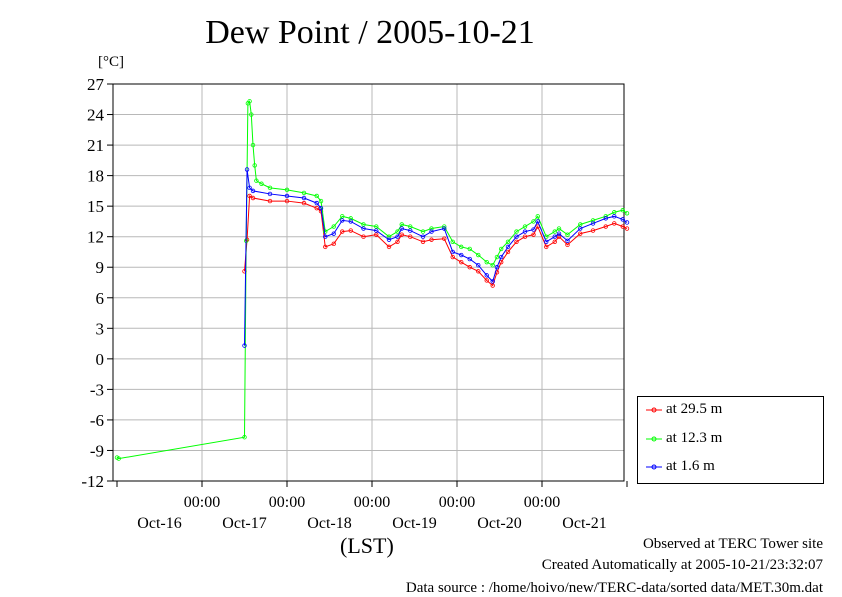  What do you see at coordinates (97, 389) in the screenshot?
I see `y-tick-label: -3` at bounding box center [97, 389].